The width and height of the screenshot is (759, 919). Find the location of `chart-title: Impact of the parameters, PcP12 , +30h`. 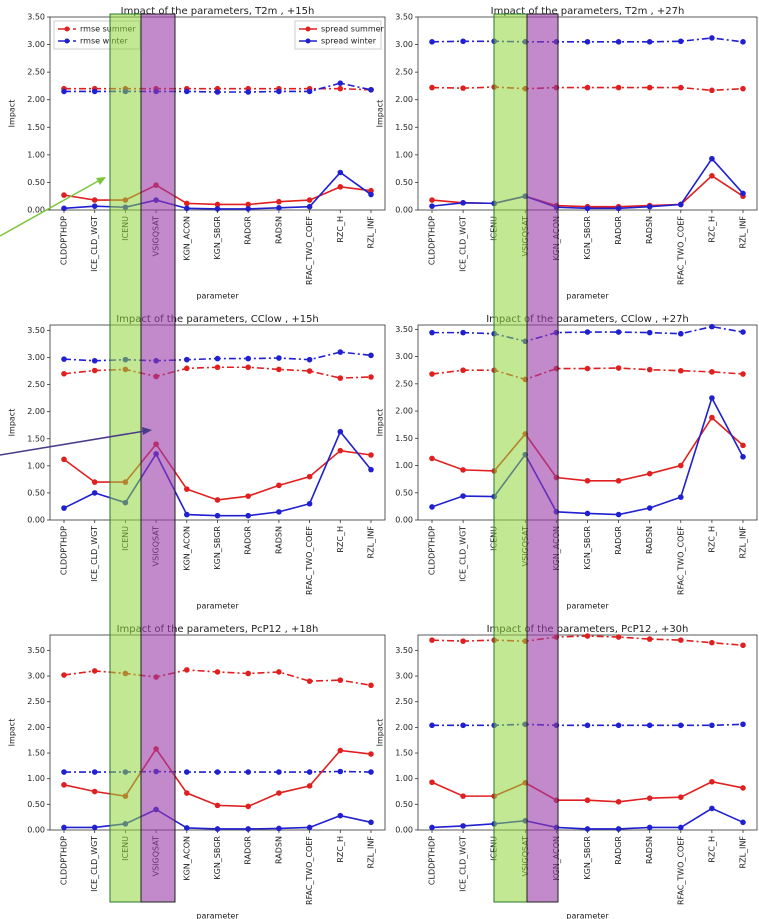

chart-title: Impact of the parameters, PcP12 , +30h is located at coordinates (588, 629).